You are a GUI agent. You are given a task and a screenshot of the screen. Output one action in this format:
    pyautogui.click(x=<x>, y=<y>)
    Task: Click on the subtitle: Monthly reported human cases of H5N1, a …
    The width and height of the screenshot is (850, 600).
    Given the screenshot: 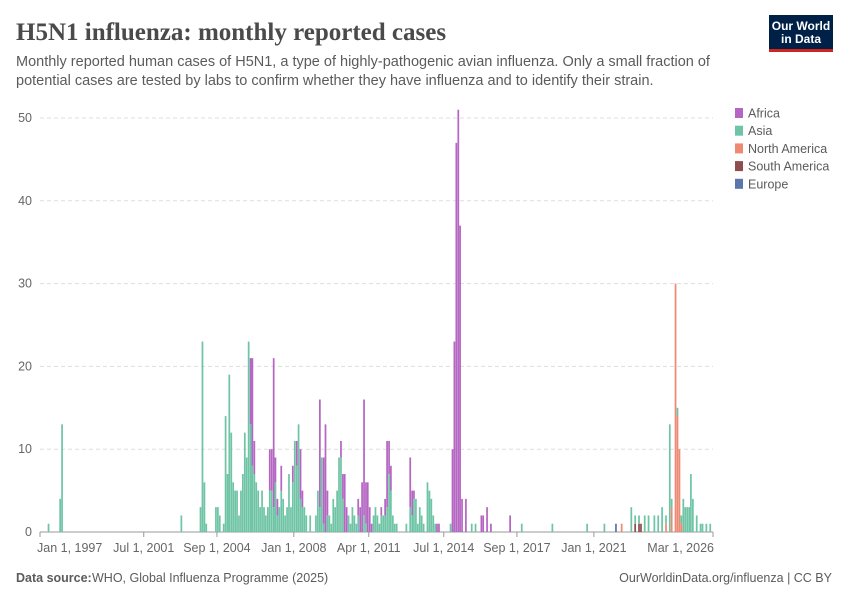 What is the action you would take?
    pyautogui.click(x=363, y=62)
    